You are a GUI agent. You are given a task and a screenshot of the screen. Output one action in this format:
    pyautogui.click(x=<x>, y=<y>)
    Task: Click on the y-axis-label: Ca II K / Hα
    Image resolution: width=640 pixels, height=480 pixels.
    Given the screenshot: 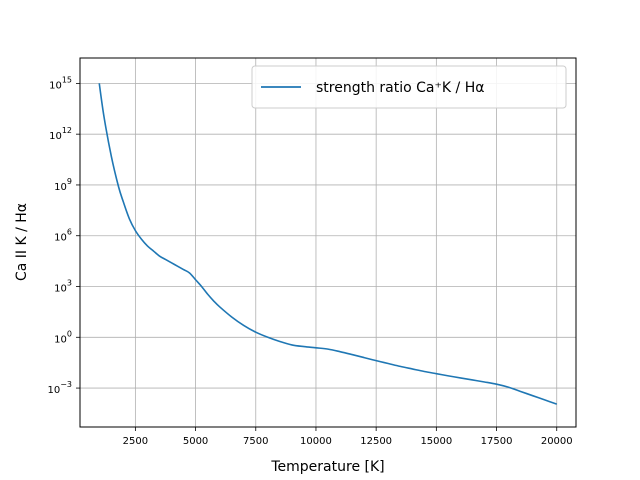 What is the action you would take?
    pyautogui.click(x=22, y=242)
    